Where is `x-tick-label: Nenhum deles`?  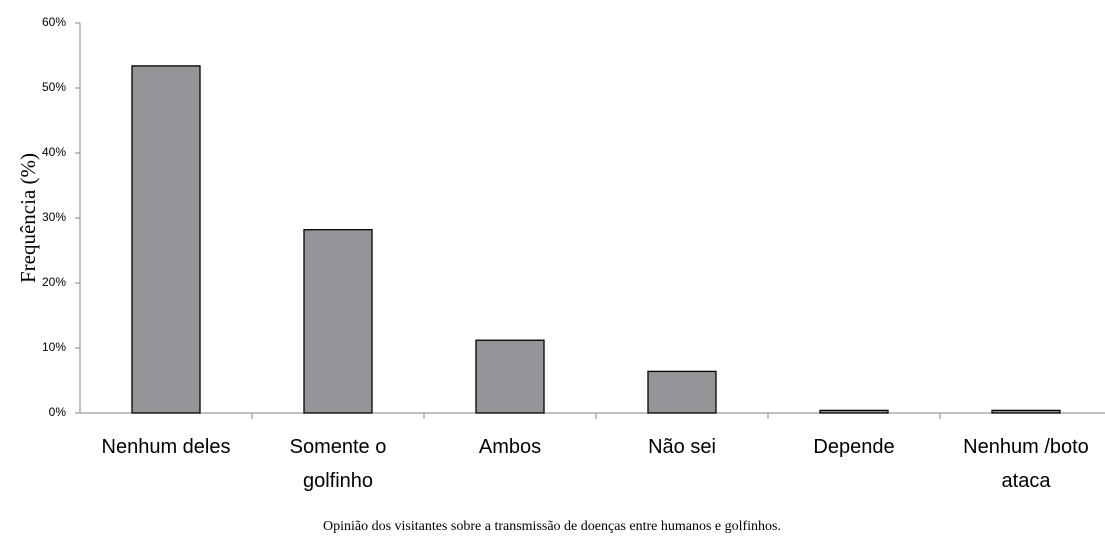
x-tick-label: Nenhum deles is located at coordinates (166, 447).